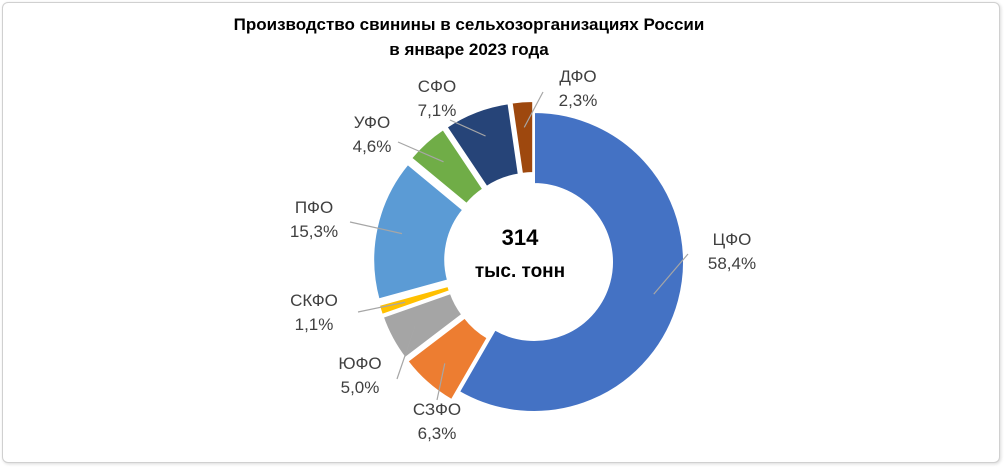  I want to click on data-label-value-ПФО: 15,3%, so click(314, 231).